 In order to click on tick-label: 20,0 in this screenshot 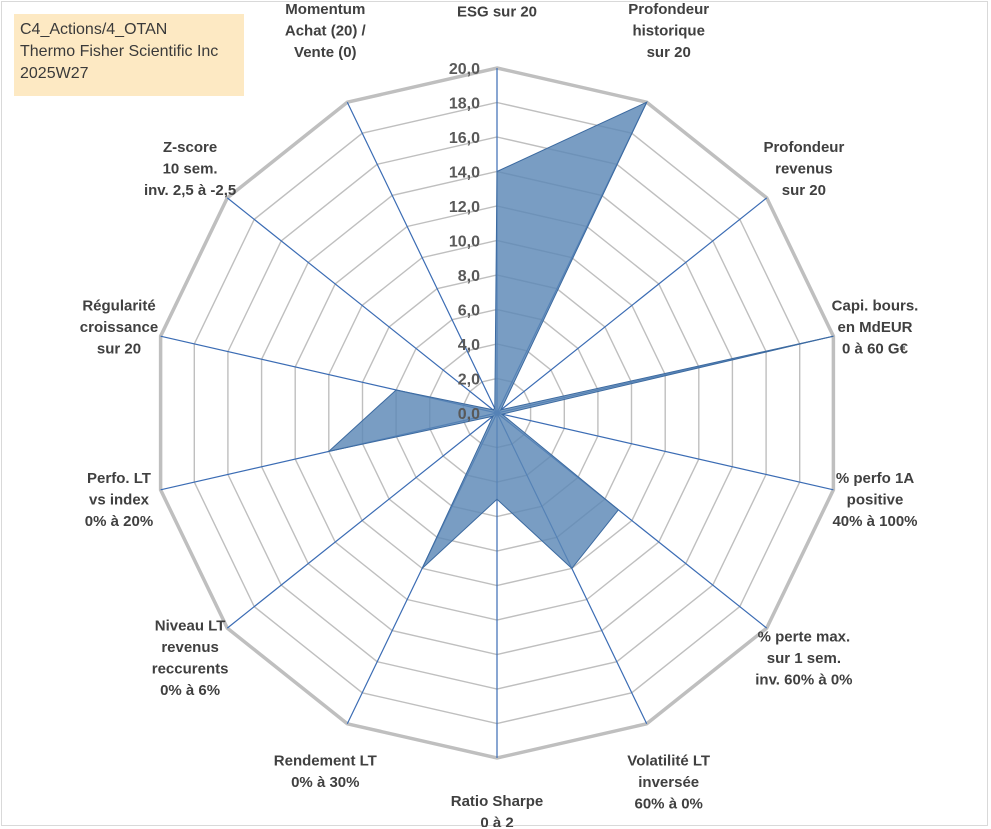, I will do `click(464, 69)`.